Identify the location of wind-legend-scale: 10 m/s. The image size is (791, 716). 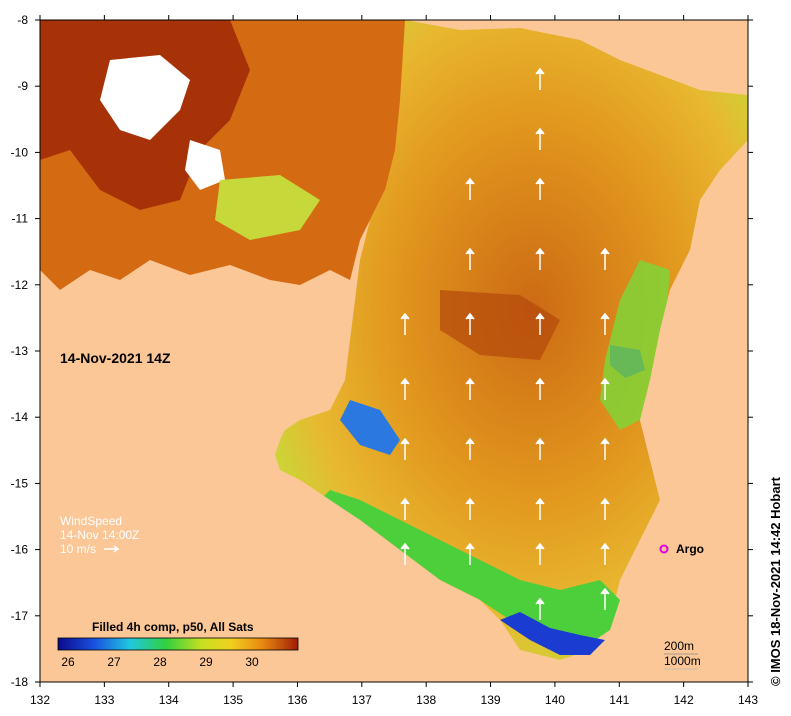
(78, 549).